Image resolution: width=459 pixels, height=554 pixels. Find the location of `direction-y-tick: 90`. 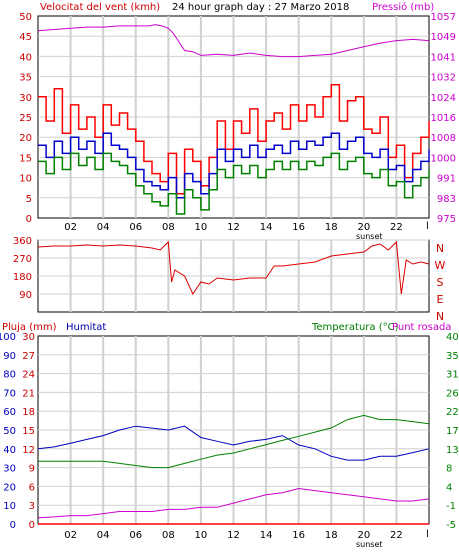

direction-y-tick: 90 is located at coordinates (25, 295).